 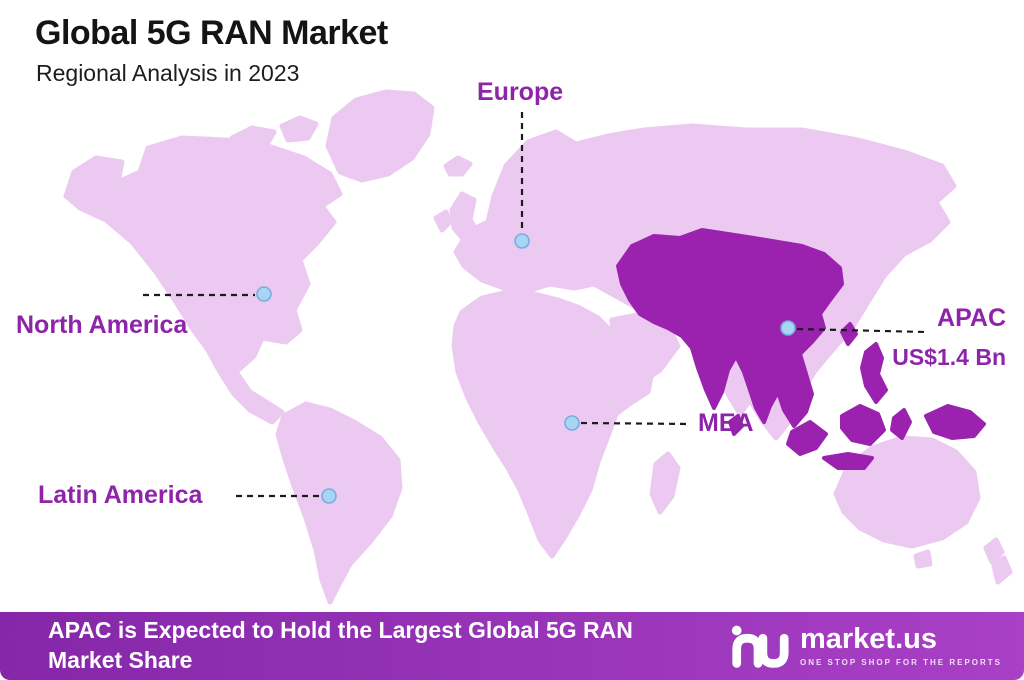 What do you see at coordinates (907, 492) in the screenshot?
I see `landmass-australia` at bounding box center [907, 492].